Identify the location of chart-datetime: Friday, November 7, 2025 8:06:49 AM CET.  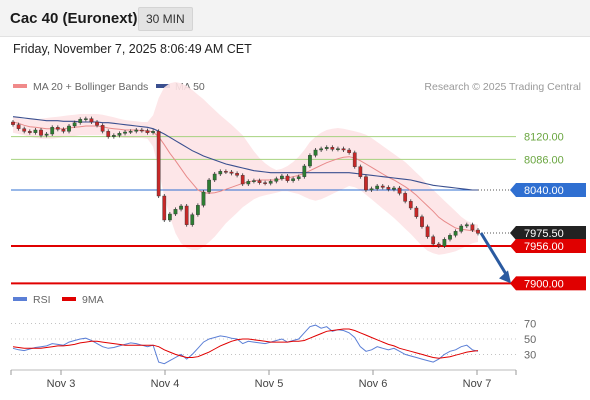
(132, 49).